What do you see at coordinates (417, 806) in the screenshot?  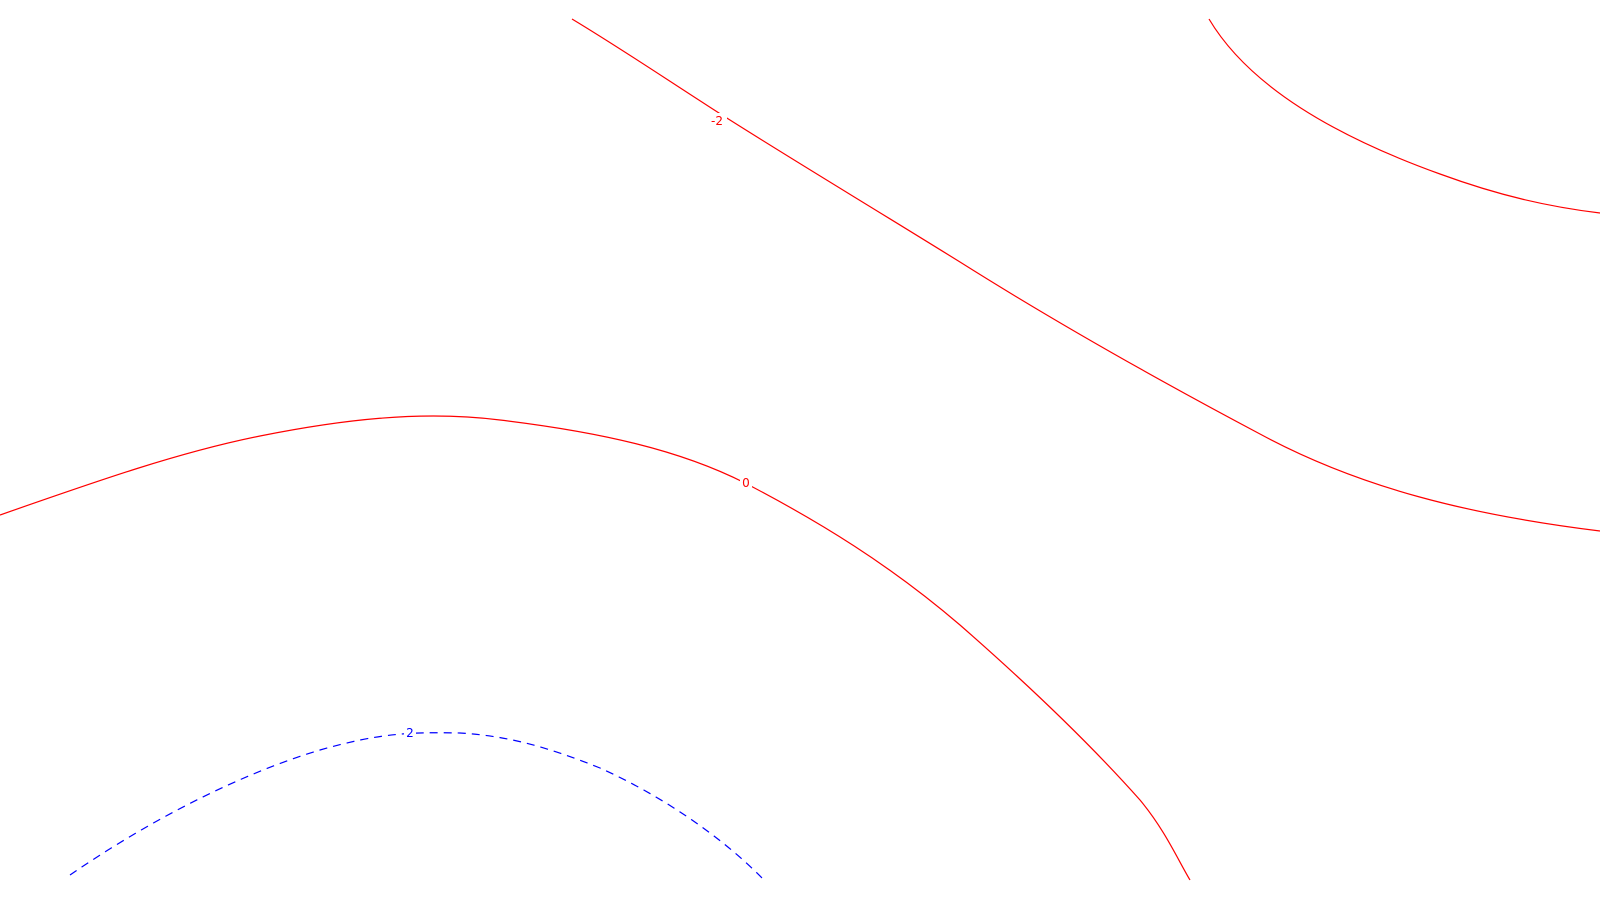 I see `contour-2-line` at bounding box center [417, 806].